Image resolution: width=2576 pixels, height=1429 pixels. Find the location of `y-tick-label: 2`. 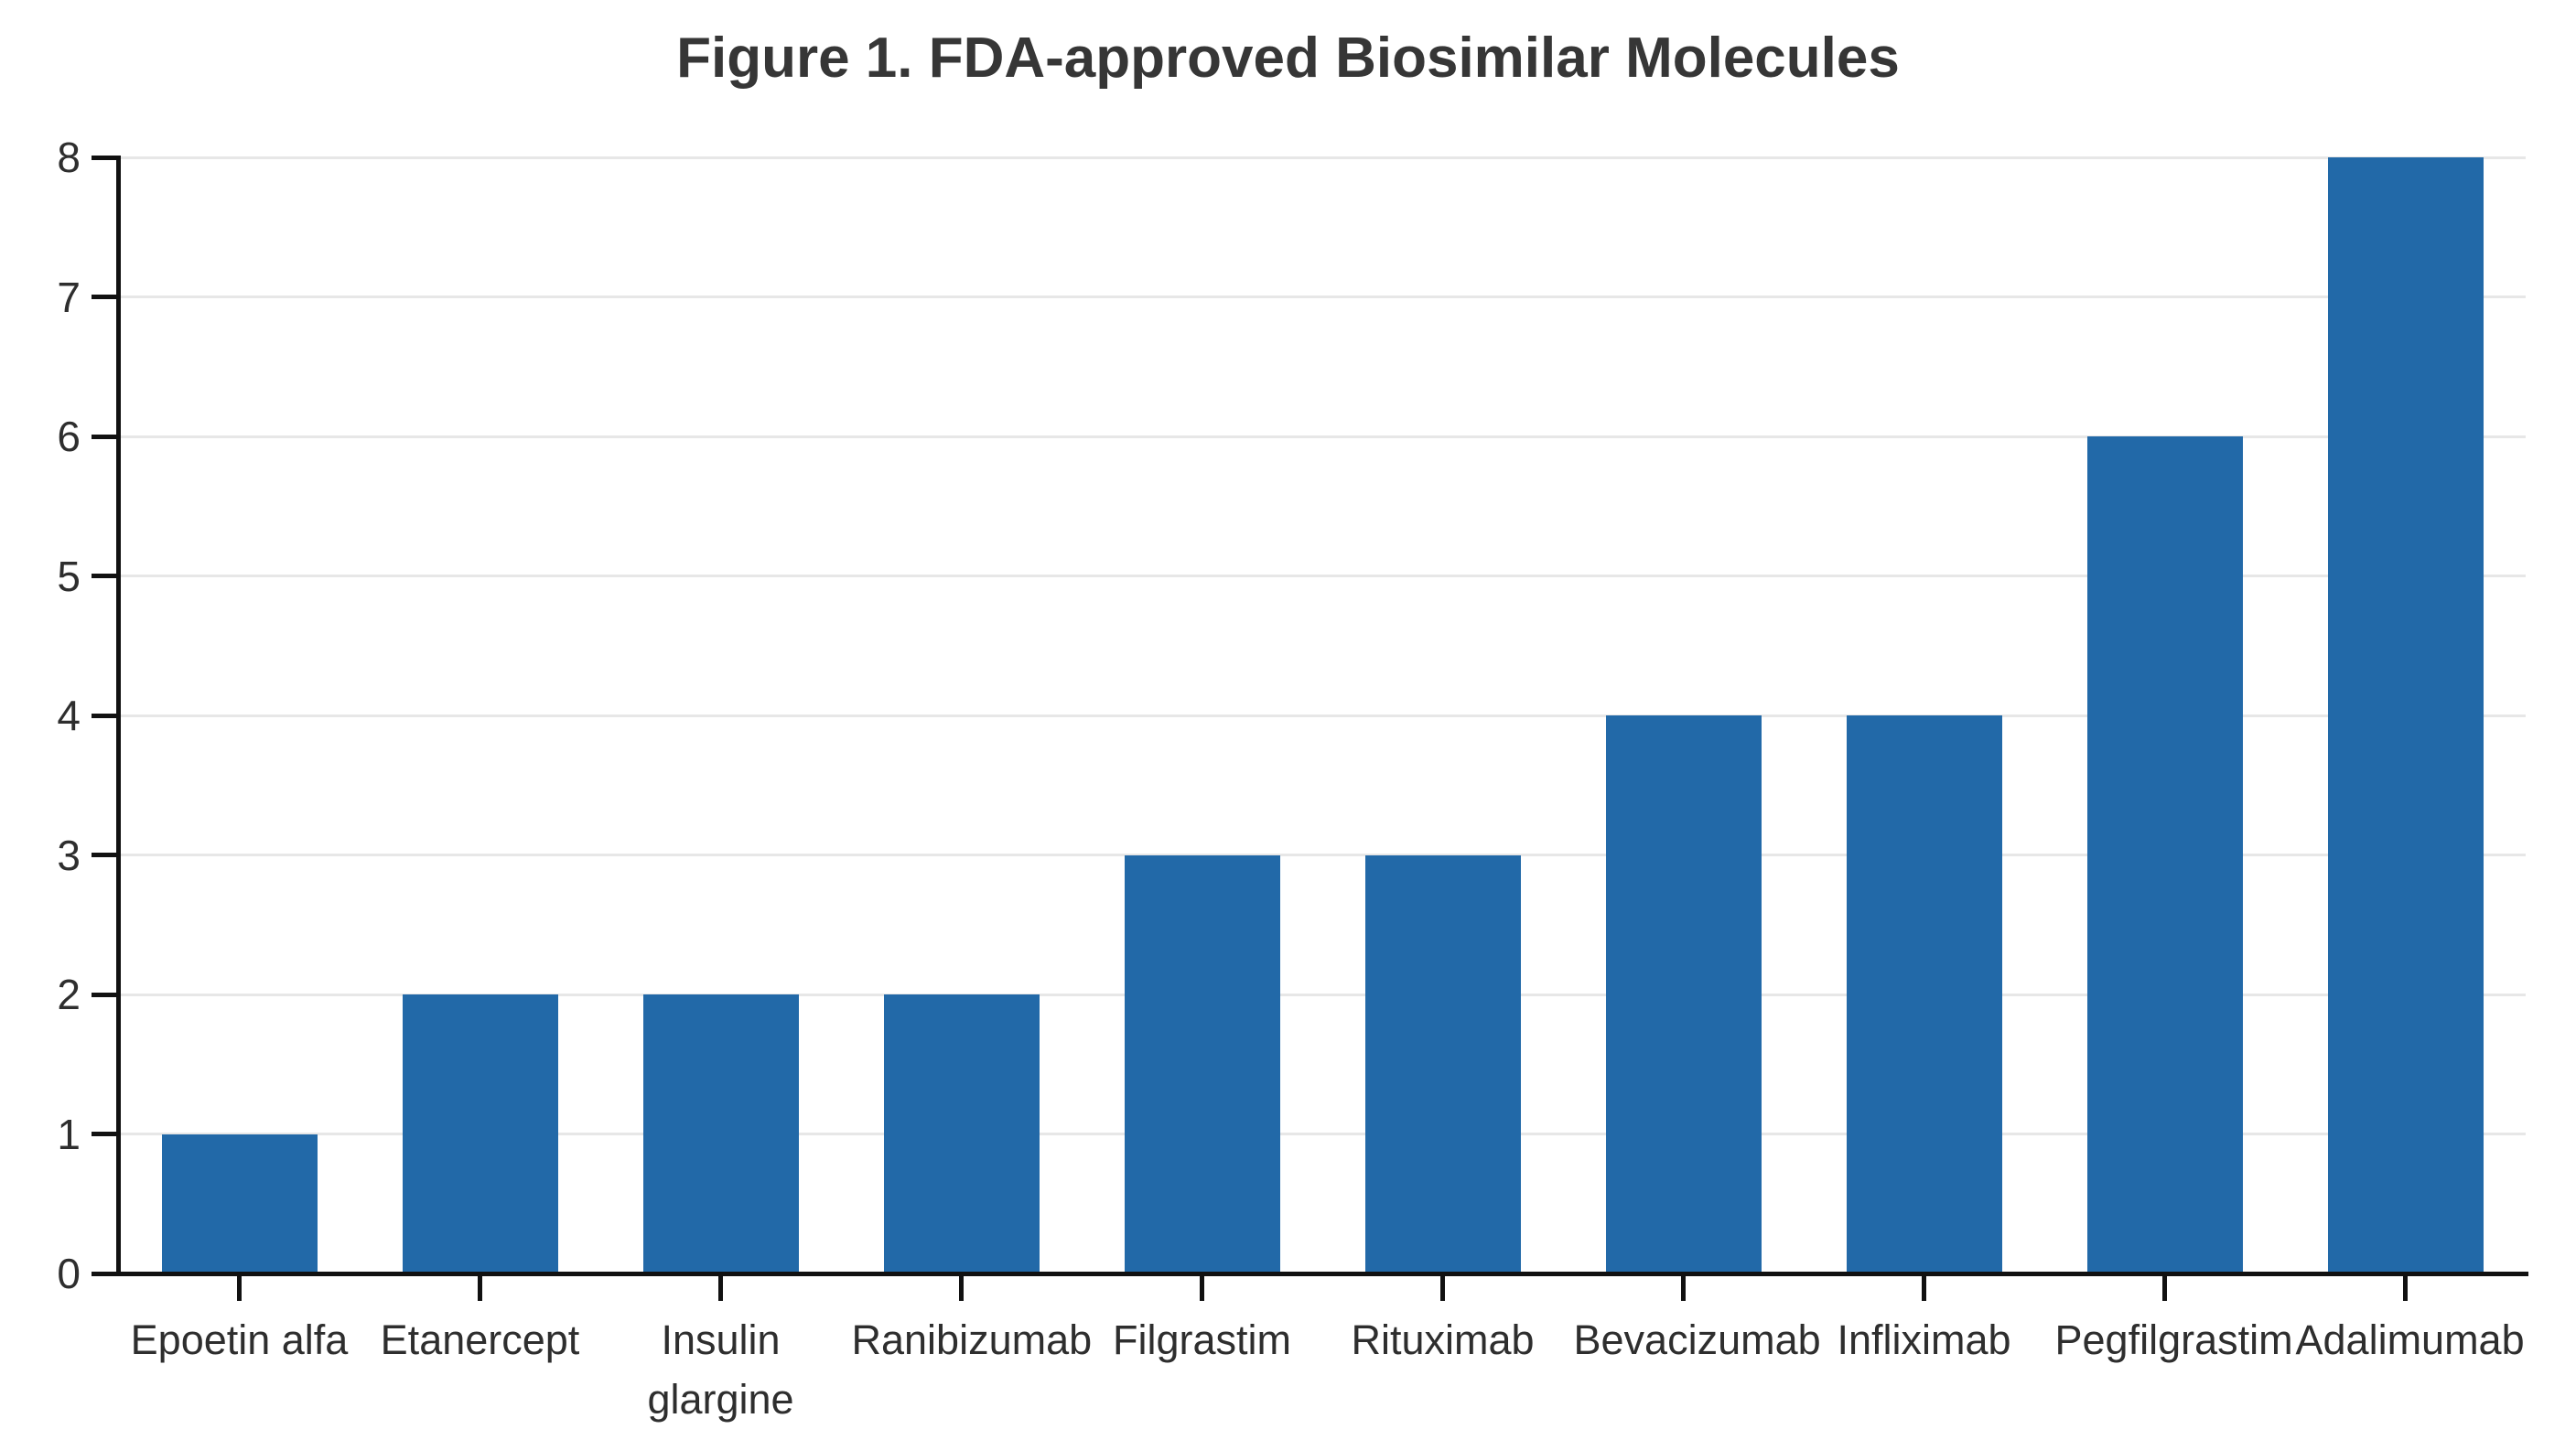

y-tick-label: 2 is located at coordinates (69, 995).